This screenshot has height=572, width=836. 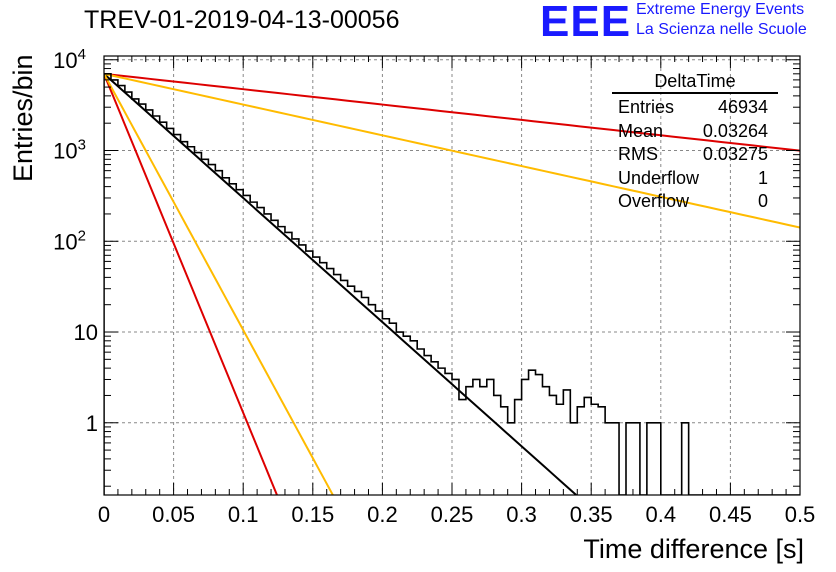 What do you see at coordinates (586, 23) in the screenshot?
I see `eee-logo: EEE` at bounding box center [586, 23].